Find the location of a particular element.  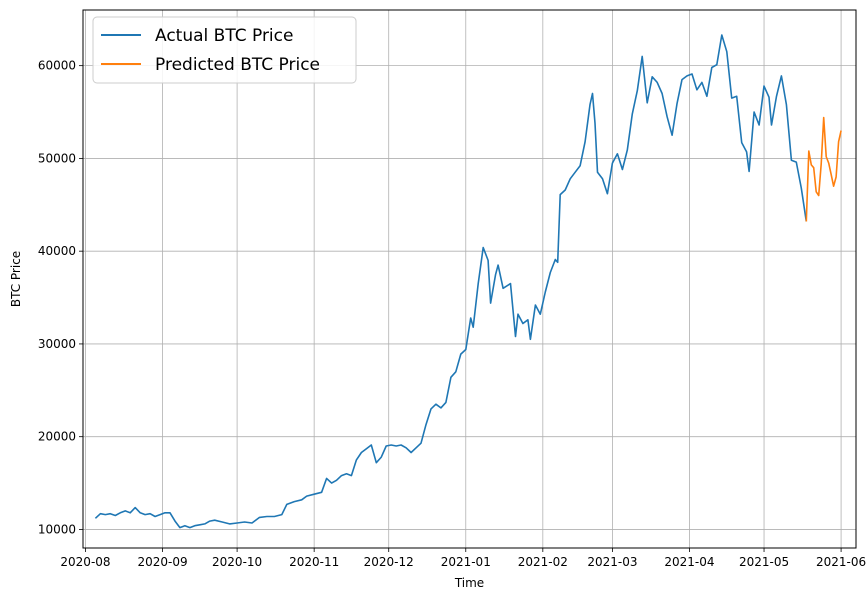

x-tick-label: 2020-10 is located at coordinates (237, 562).